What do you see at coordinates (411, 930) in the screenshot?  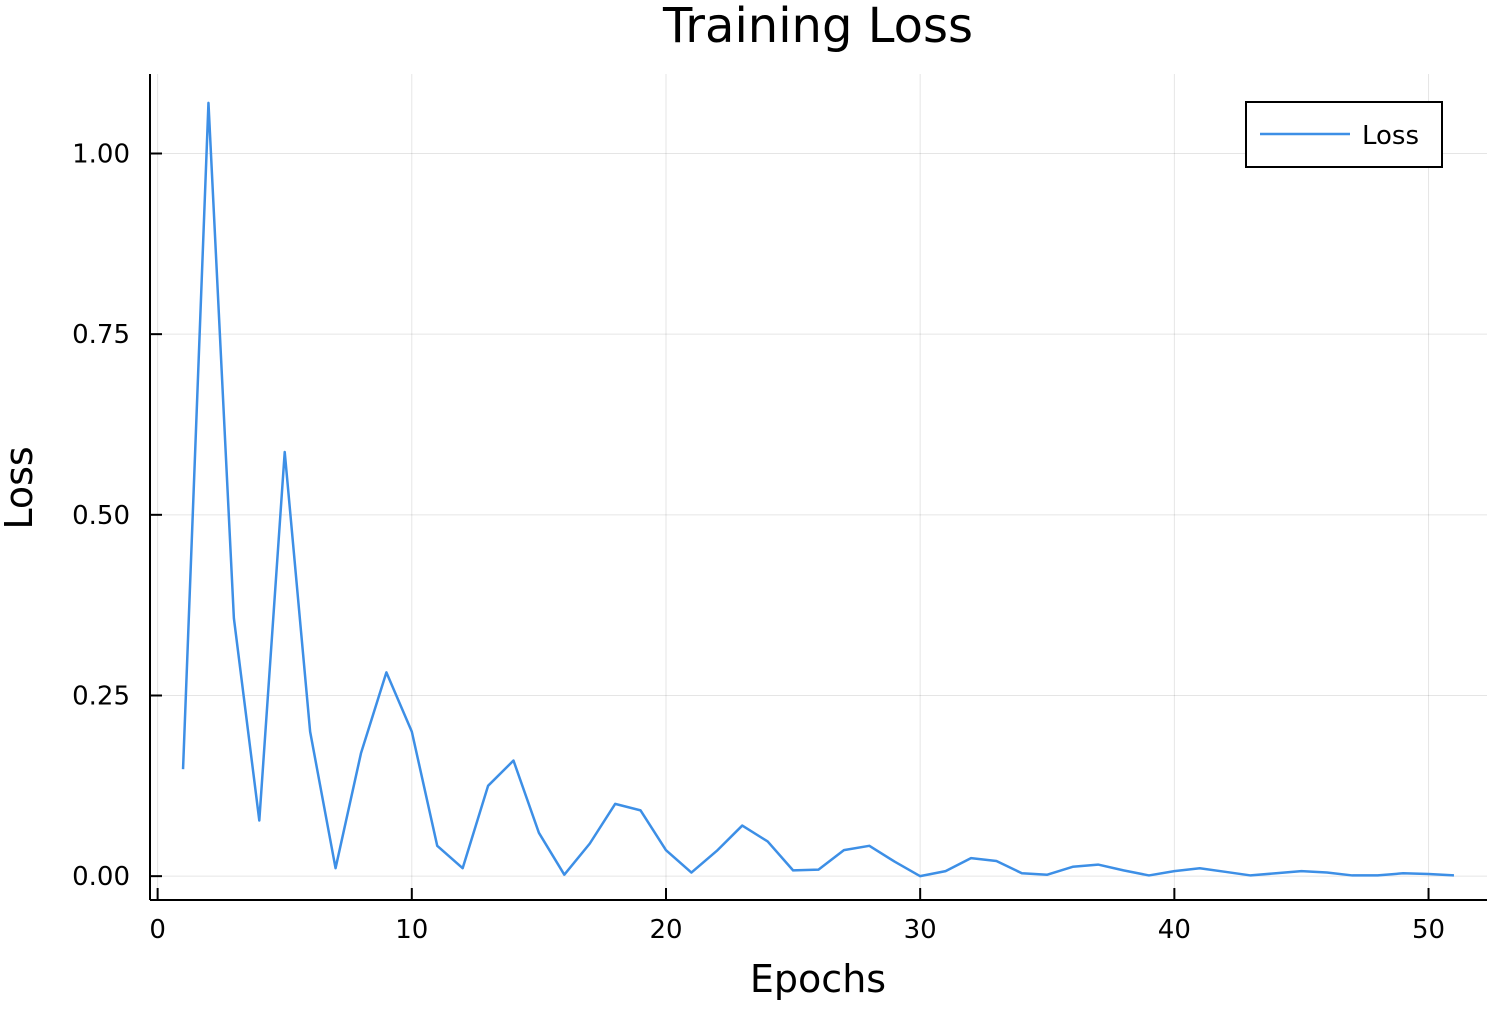 I see `x-tick-label-1: 10` at bounding box center [411, 930].